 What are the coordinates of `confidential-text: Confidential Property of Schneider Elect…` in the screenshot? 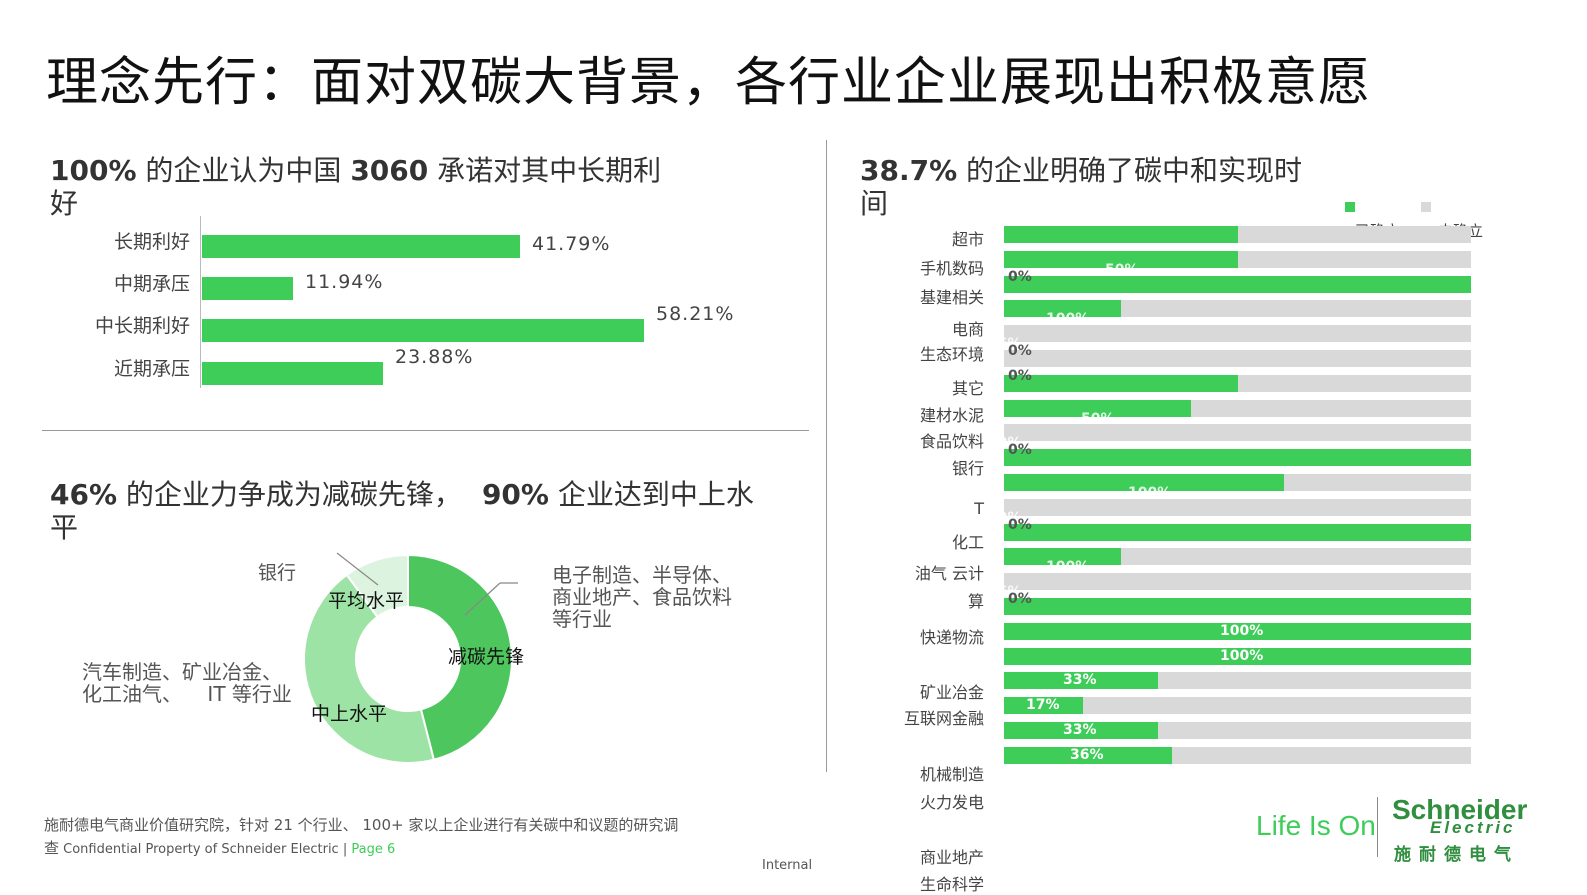 It's located at (205, 849).